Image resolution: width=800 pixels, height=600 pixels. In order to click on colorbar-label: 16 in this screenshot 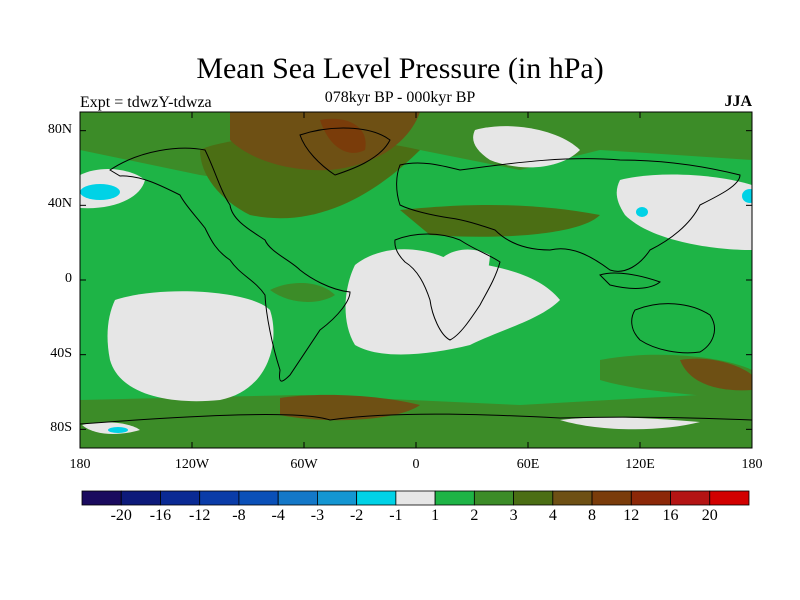, I will do `click(670, 515)`.